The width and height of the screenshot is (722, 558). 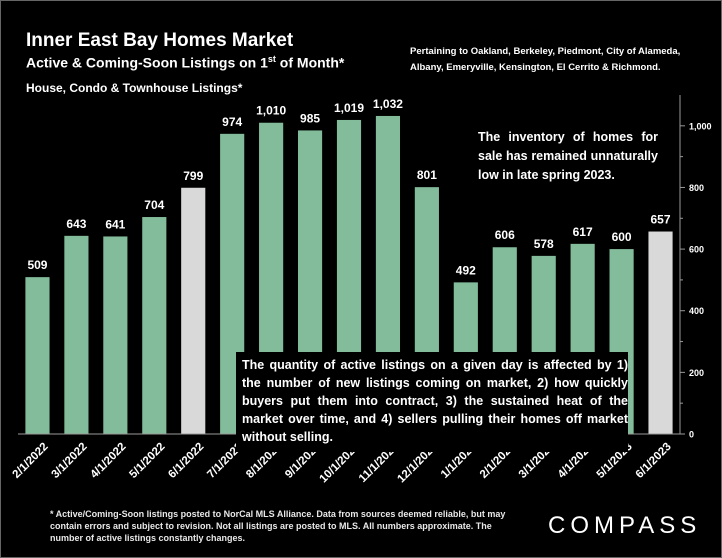 I want to click on data-label: 799, so click(x=193, y=176).